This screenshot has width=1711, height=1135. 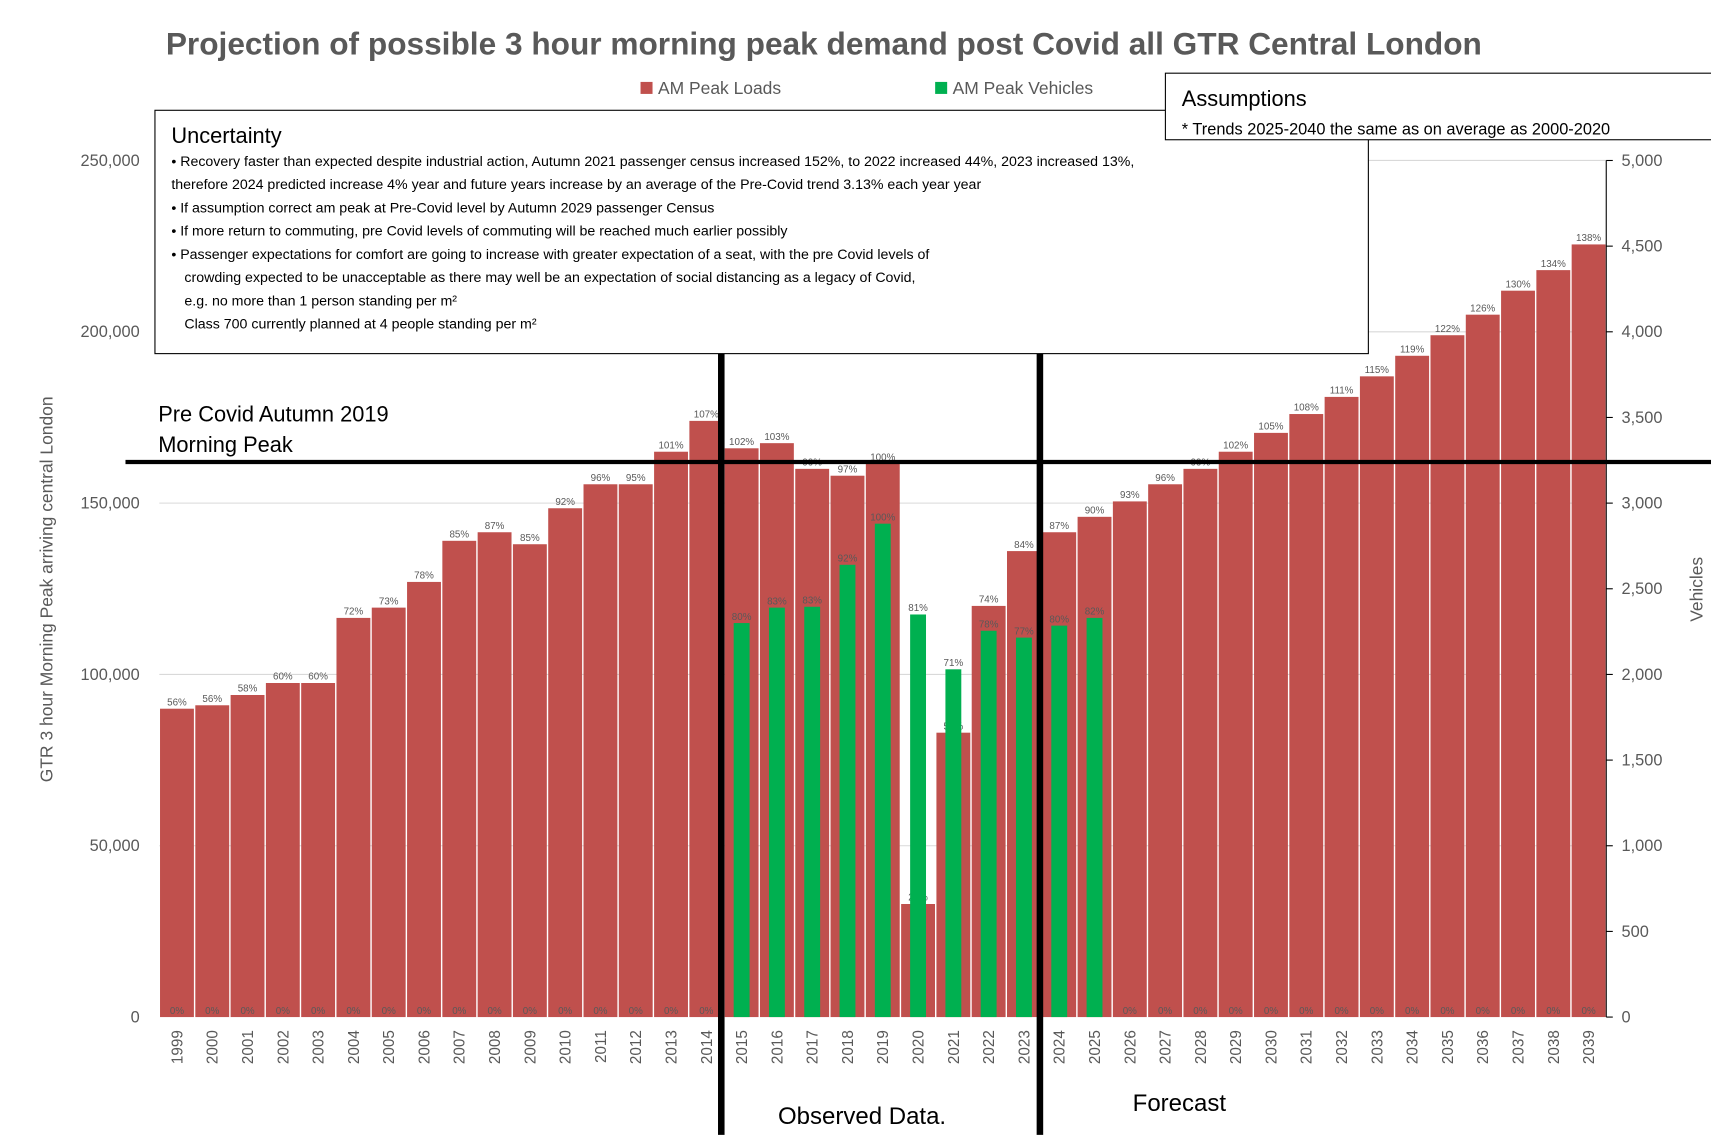 What do you see at coordinates (354, 1047) in the screenshot?
I see `x-tick-label: 2004` at bounding box center [354, 1047].